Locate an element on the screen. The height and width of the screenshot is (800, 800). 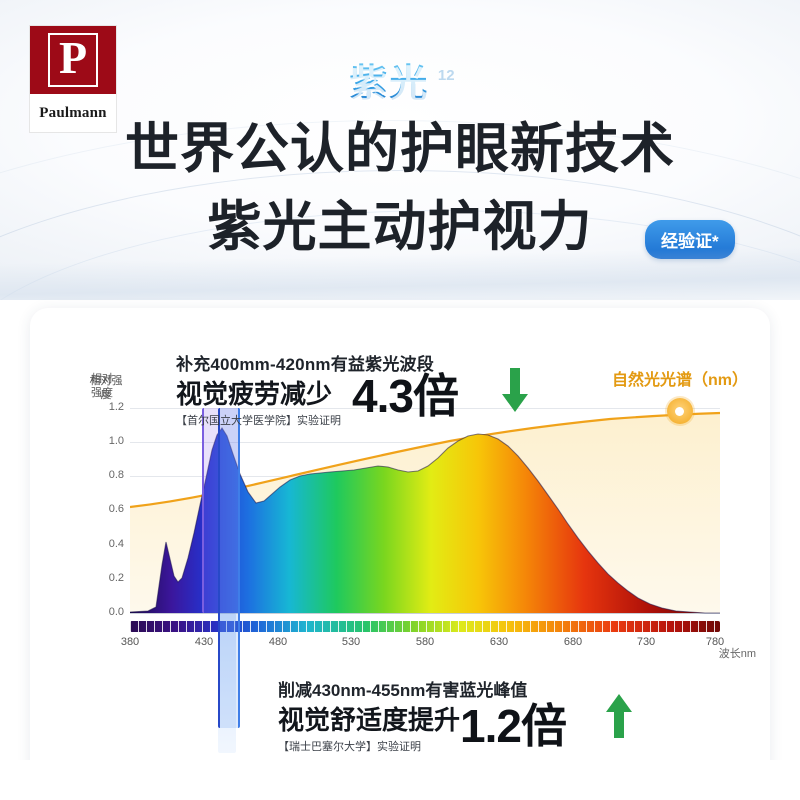
x-tick-730: 730 is located at coordinates (646, 642).